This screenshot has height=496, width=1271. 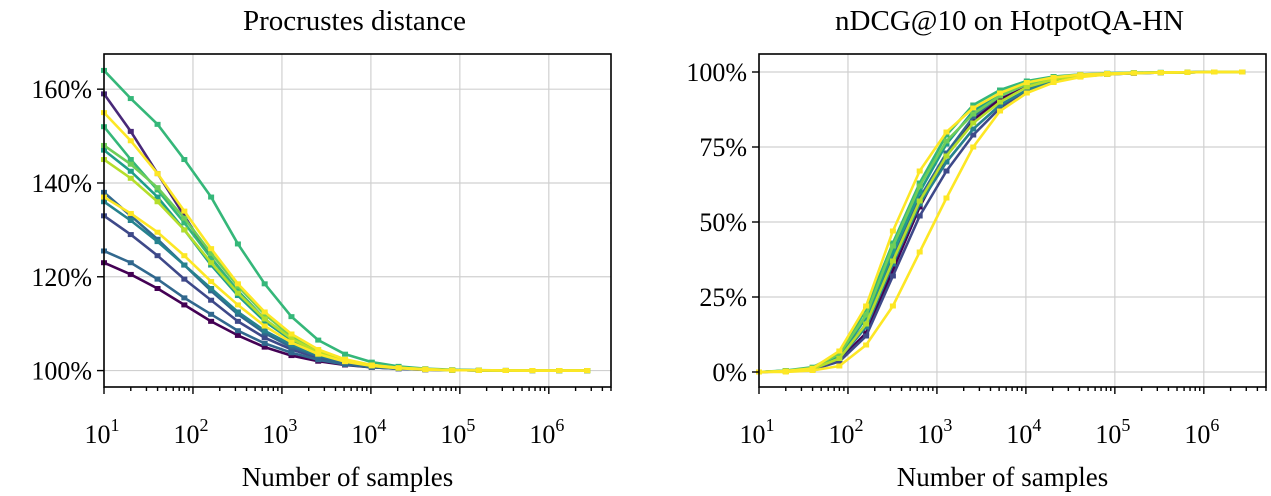 I want to click on x-tick-exponent: 1, so click(x=115, y=425).